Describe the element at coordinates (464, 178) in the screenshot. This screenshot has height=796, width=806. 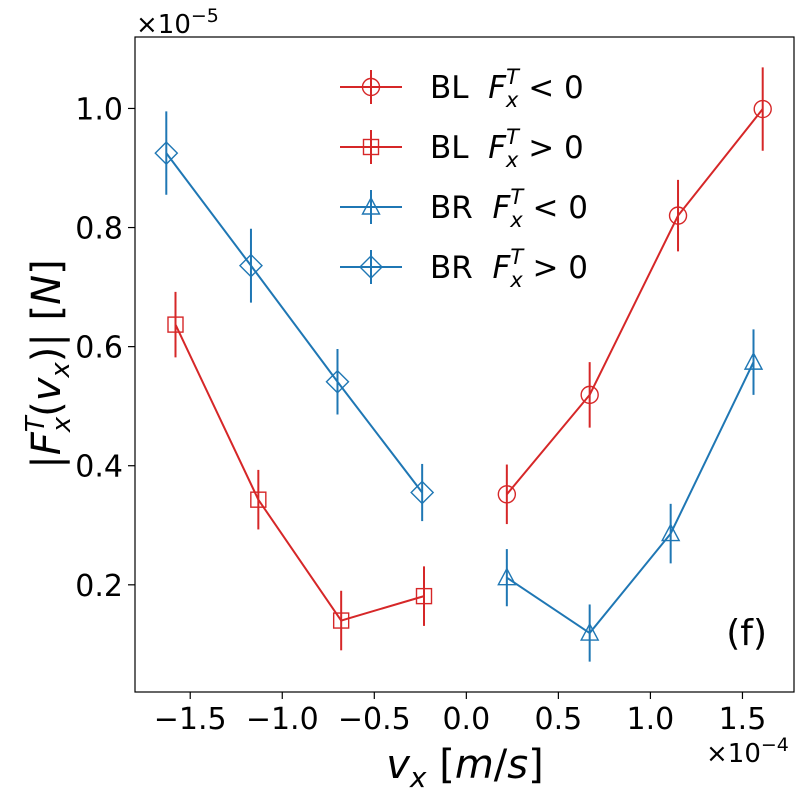
I see `legend: BL FT x < 0 BL FT x > 0 BR FT x < 0 BR FT x > 0` at that location.